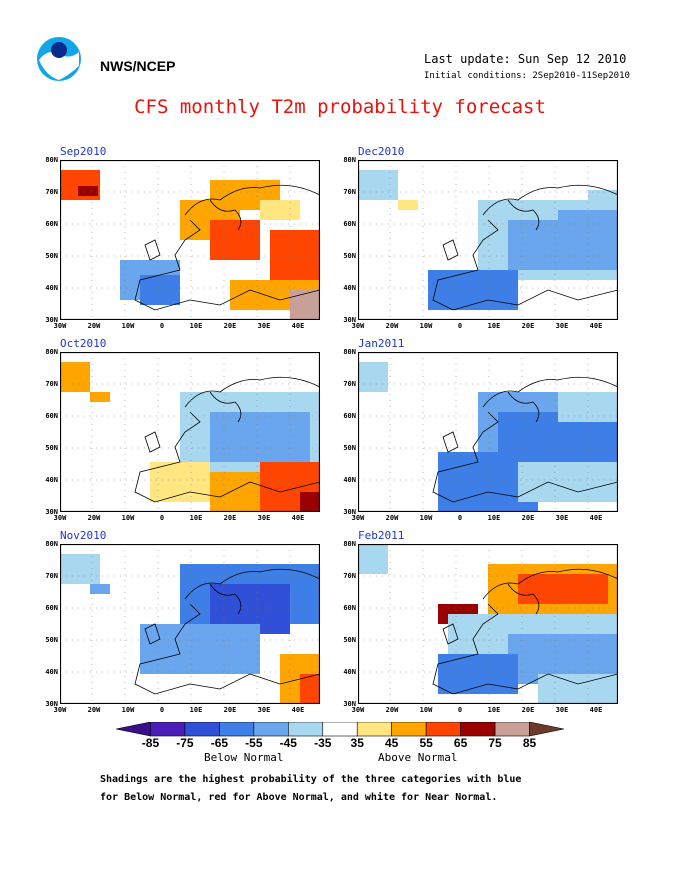 This screenshot has height=880, width=680. I want to click on lon-label: 10W, so click(426, 710).